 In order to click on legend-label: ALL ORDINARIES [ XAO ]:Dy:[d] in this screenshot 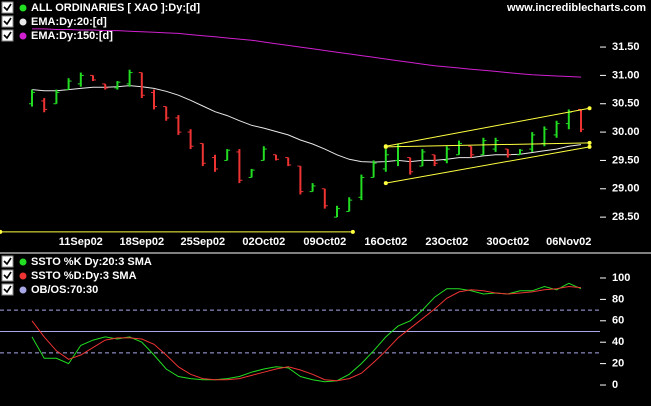, I will do `click(115, 8)`.